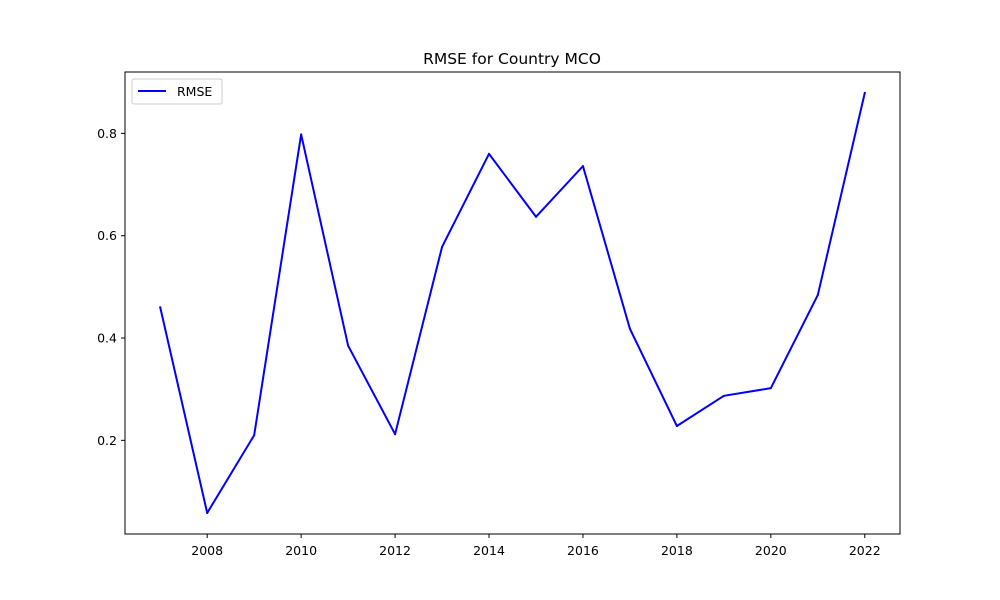 The image size is (1000, 600). I want to click on legend-frame, so click(177, 91).